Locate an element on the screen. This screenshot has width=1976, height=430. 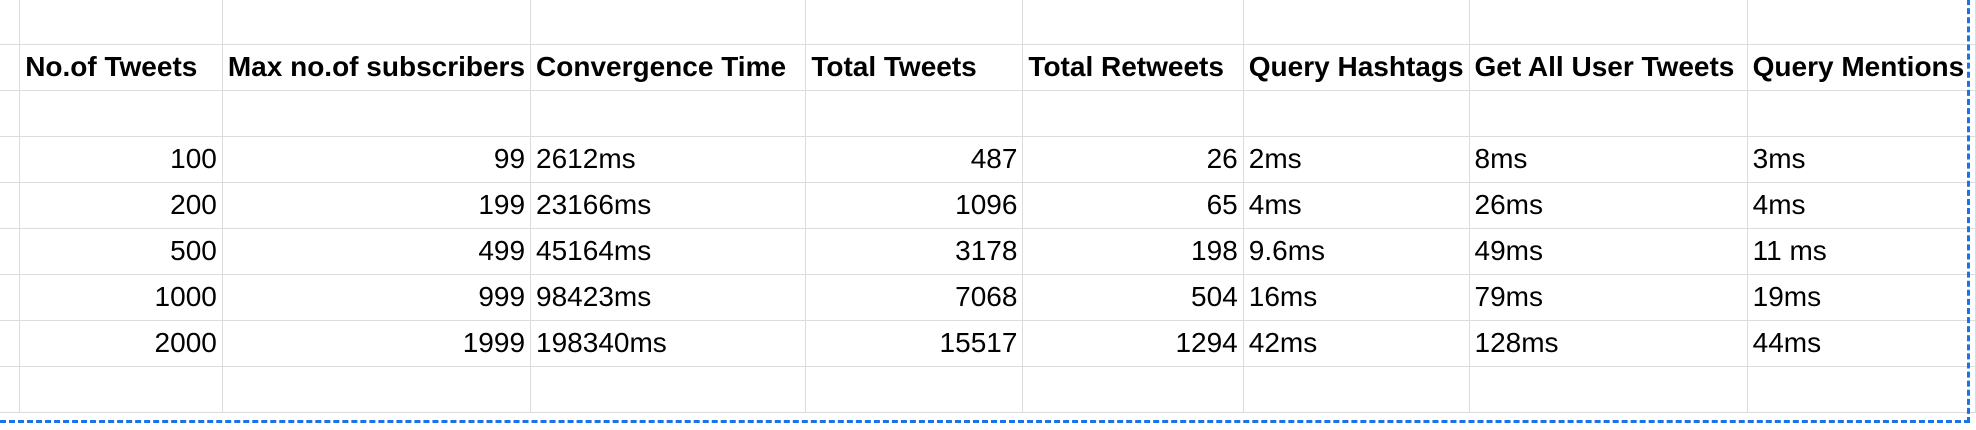
header-cell: Get All User Tweets is located at coordinates (1608, 67).